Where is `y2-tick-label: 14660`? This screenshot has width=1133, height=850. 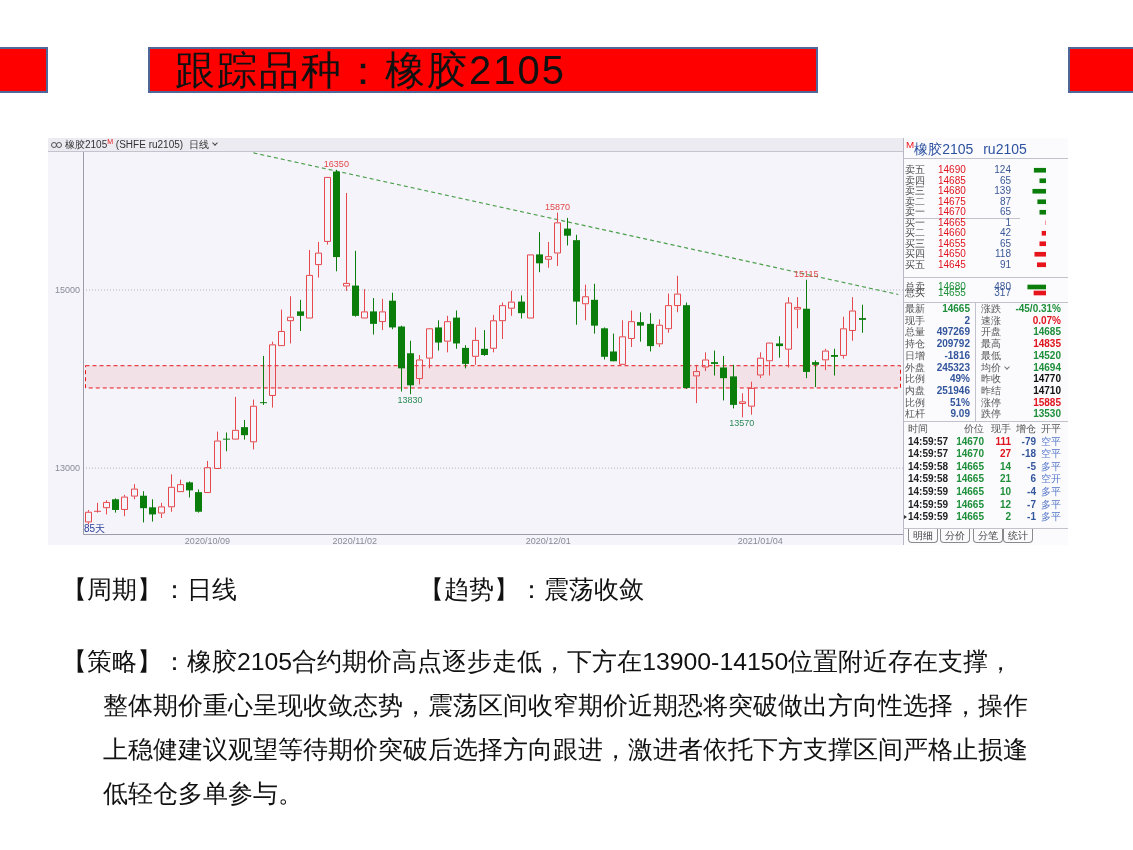
y2-tick-label: 14660 is located at coordinates (952, 232).